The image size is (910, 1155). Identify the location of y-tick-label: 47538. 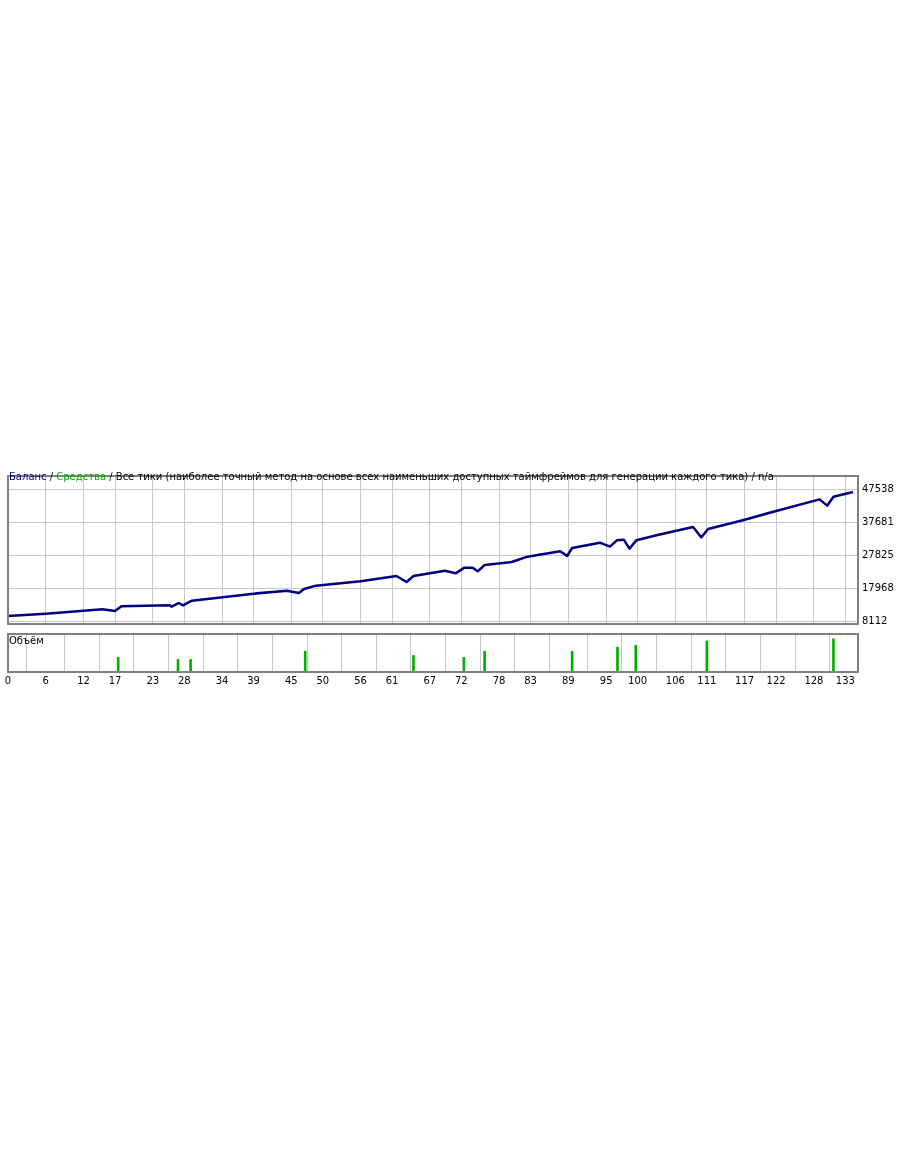
(878, 489).